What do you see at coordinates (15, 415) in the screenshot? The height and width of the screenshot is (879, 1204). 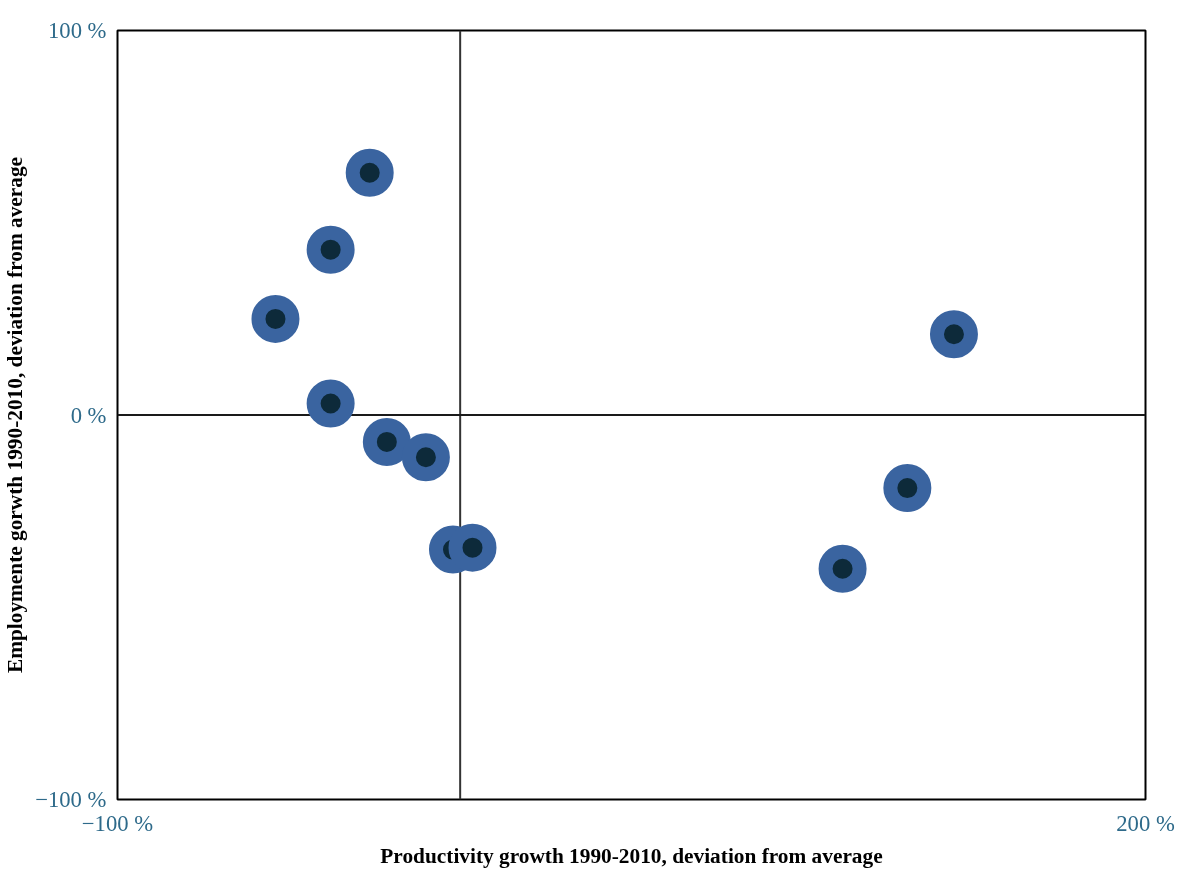 I see `y-axis-title: Employmente gorwth 1990-2010, deviation from average` at bounding box center [15, 415].